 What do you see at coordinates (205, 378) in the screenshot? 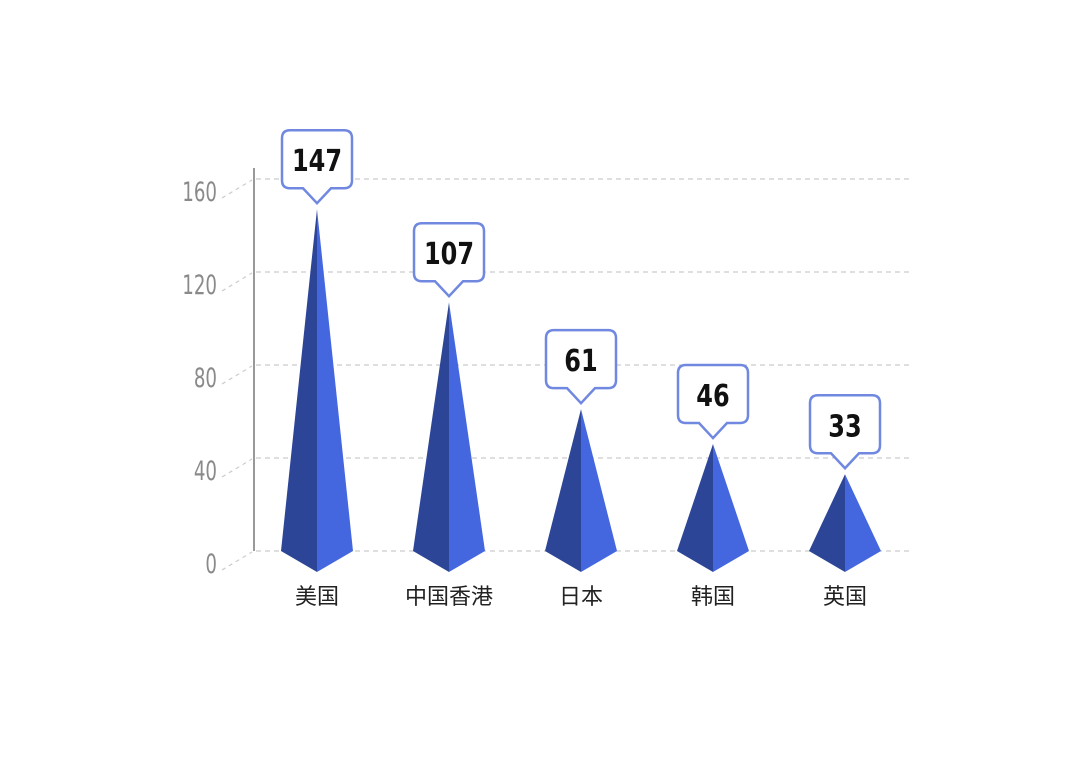
I see `y-tick-label: 80` at bounding box center [205, 378].